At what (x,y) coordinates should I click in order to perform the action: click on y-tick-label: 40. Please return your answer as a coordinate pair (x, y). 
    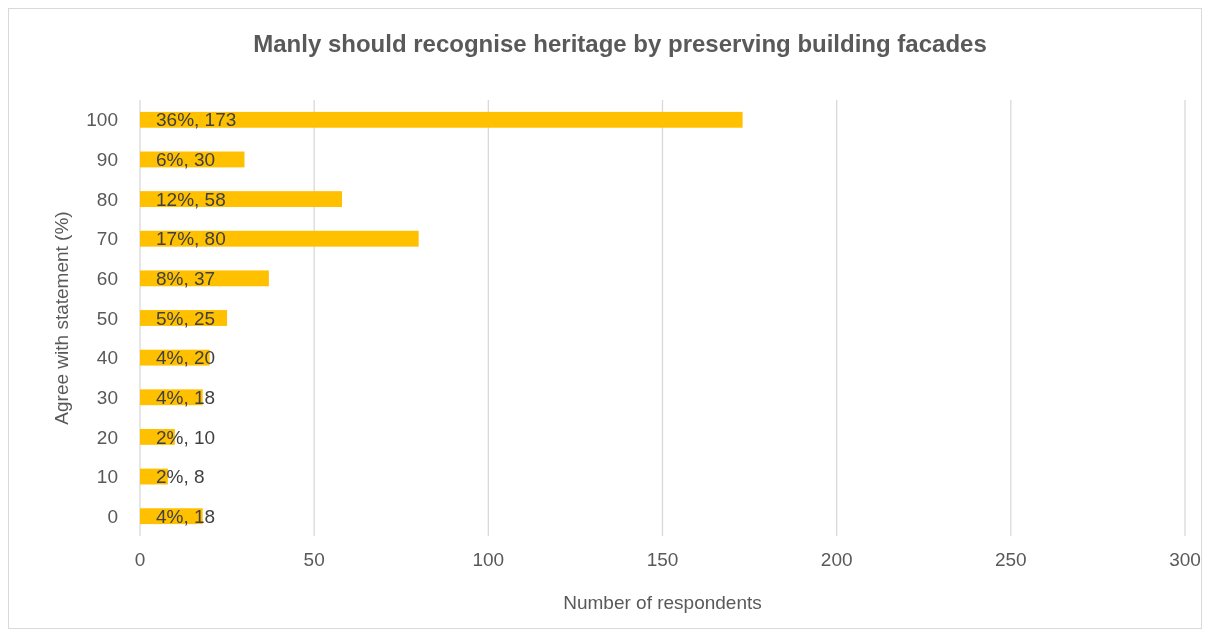
    Looking at the image, I should click on (107, 358).